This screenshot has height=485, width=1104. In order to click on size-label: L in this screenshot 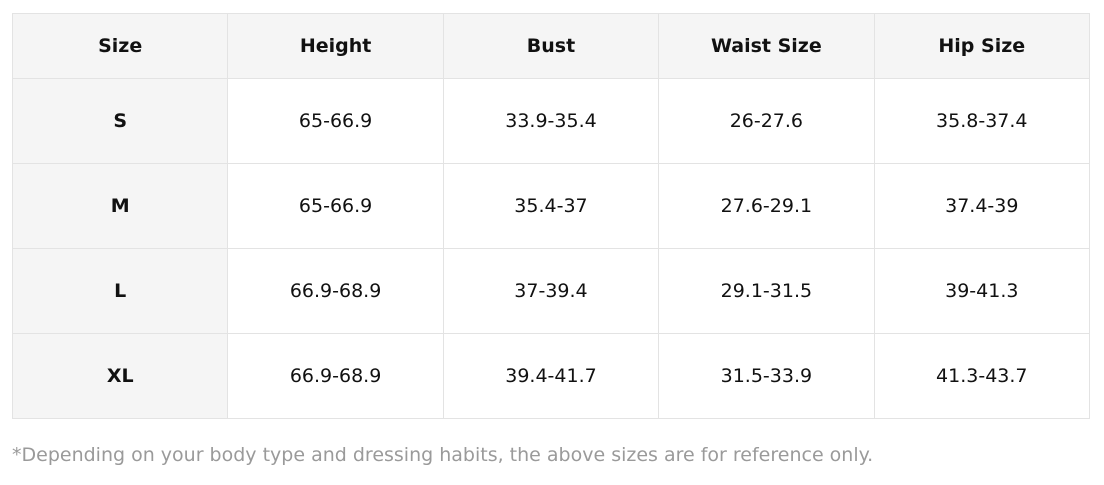, I will do `click(120, 291)`.